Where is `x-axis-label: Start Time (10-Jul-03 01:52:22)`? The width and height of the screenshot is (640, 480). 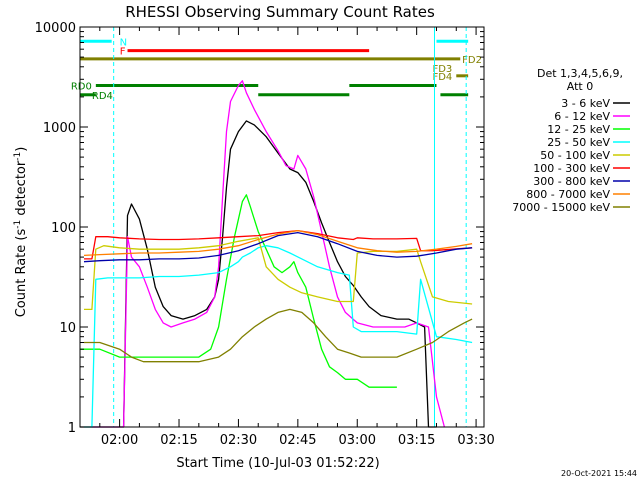 x-axis-label: Start Time (10-Jul-03 01:52:22) is located at coordinates (277, 463).